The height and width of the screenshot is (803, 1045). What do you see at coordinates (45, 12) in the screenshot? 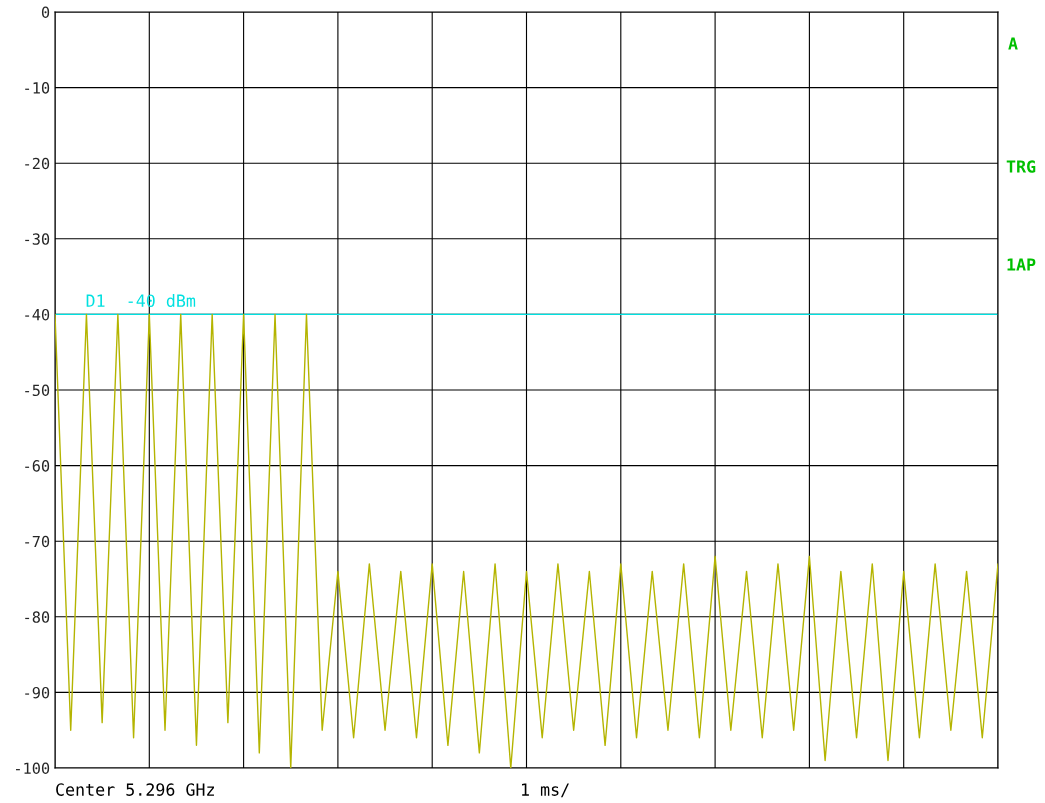
I see `y-tick-label: 0` at bounding box center [45, 12].